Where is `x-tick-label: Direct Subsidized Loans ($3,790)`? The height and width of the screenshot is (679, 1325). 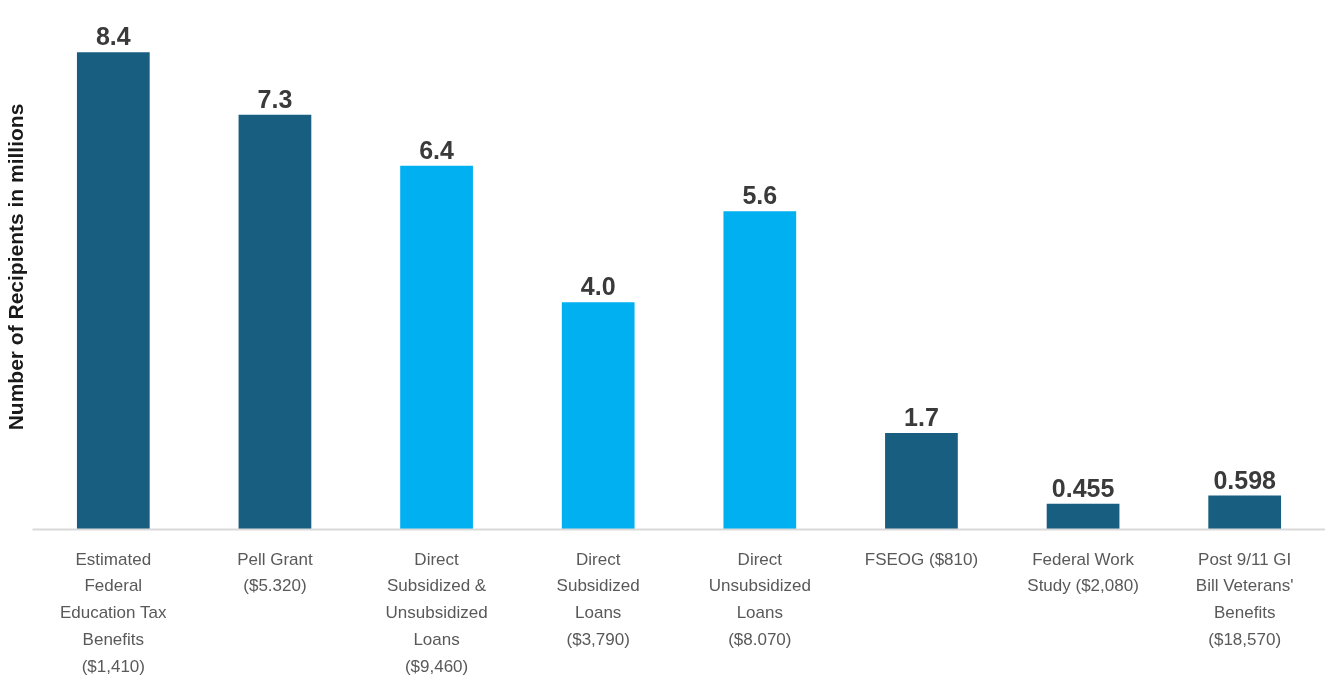 x-tick-label: Direct Subsidized Loans ($3,790) is located at coordinates (598, 599).